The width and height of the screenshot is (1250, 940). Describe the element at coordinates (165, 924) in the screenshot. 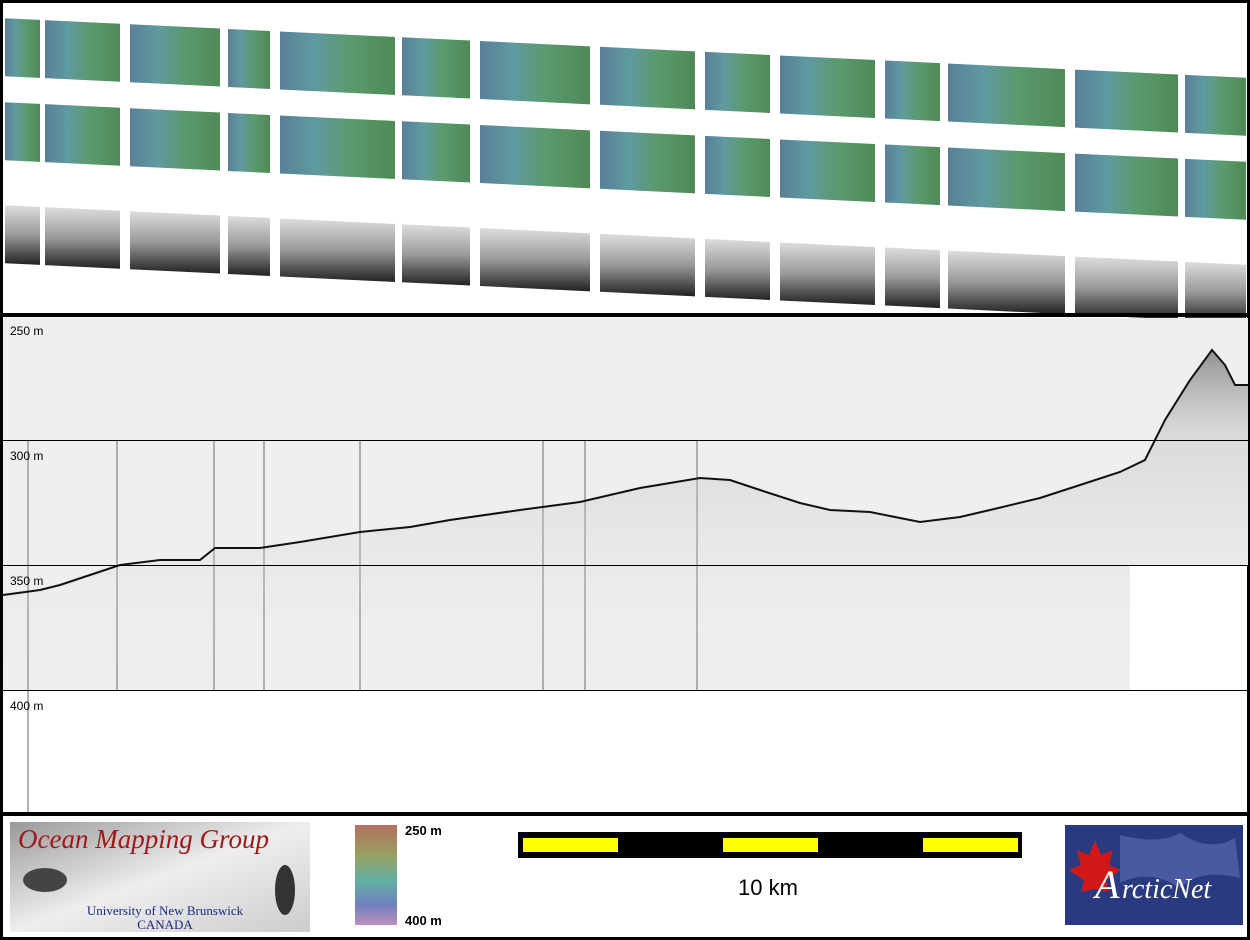

I see `logo-line: CANADA` at that location.